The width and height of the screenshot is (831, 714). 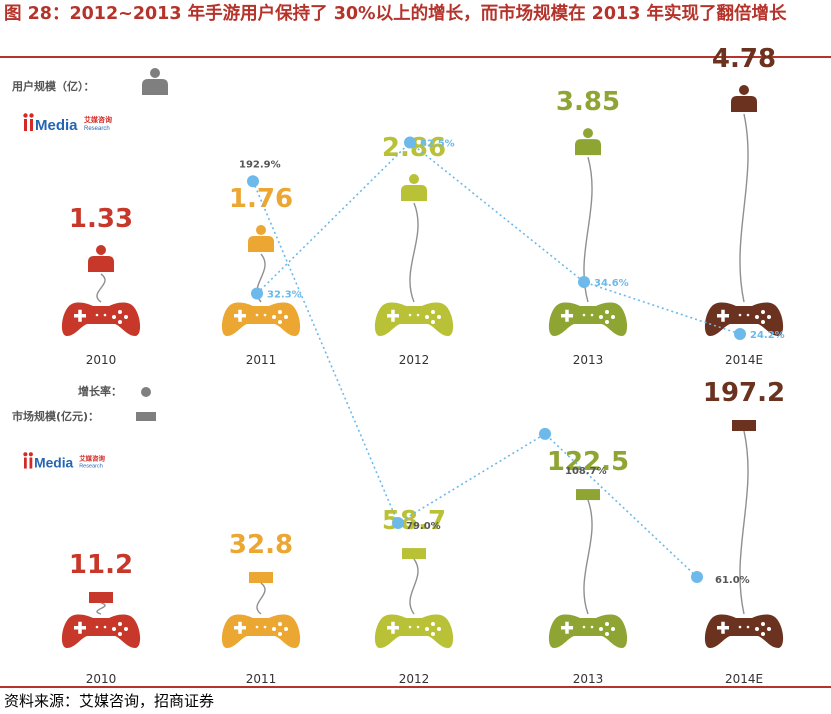 What do you see at coordinates (423, 526) in the screenshot?
I see `growth-label: 79.0%` at bounding box center [423, 526].